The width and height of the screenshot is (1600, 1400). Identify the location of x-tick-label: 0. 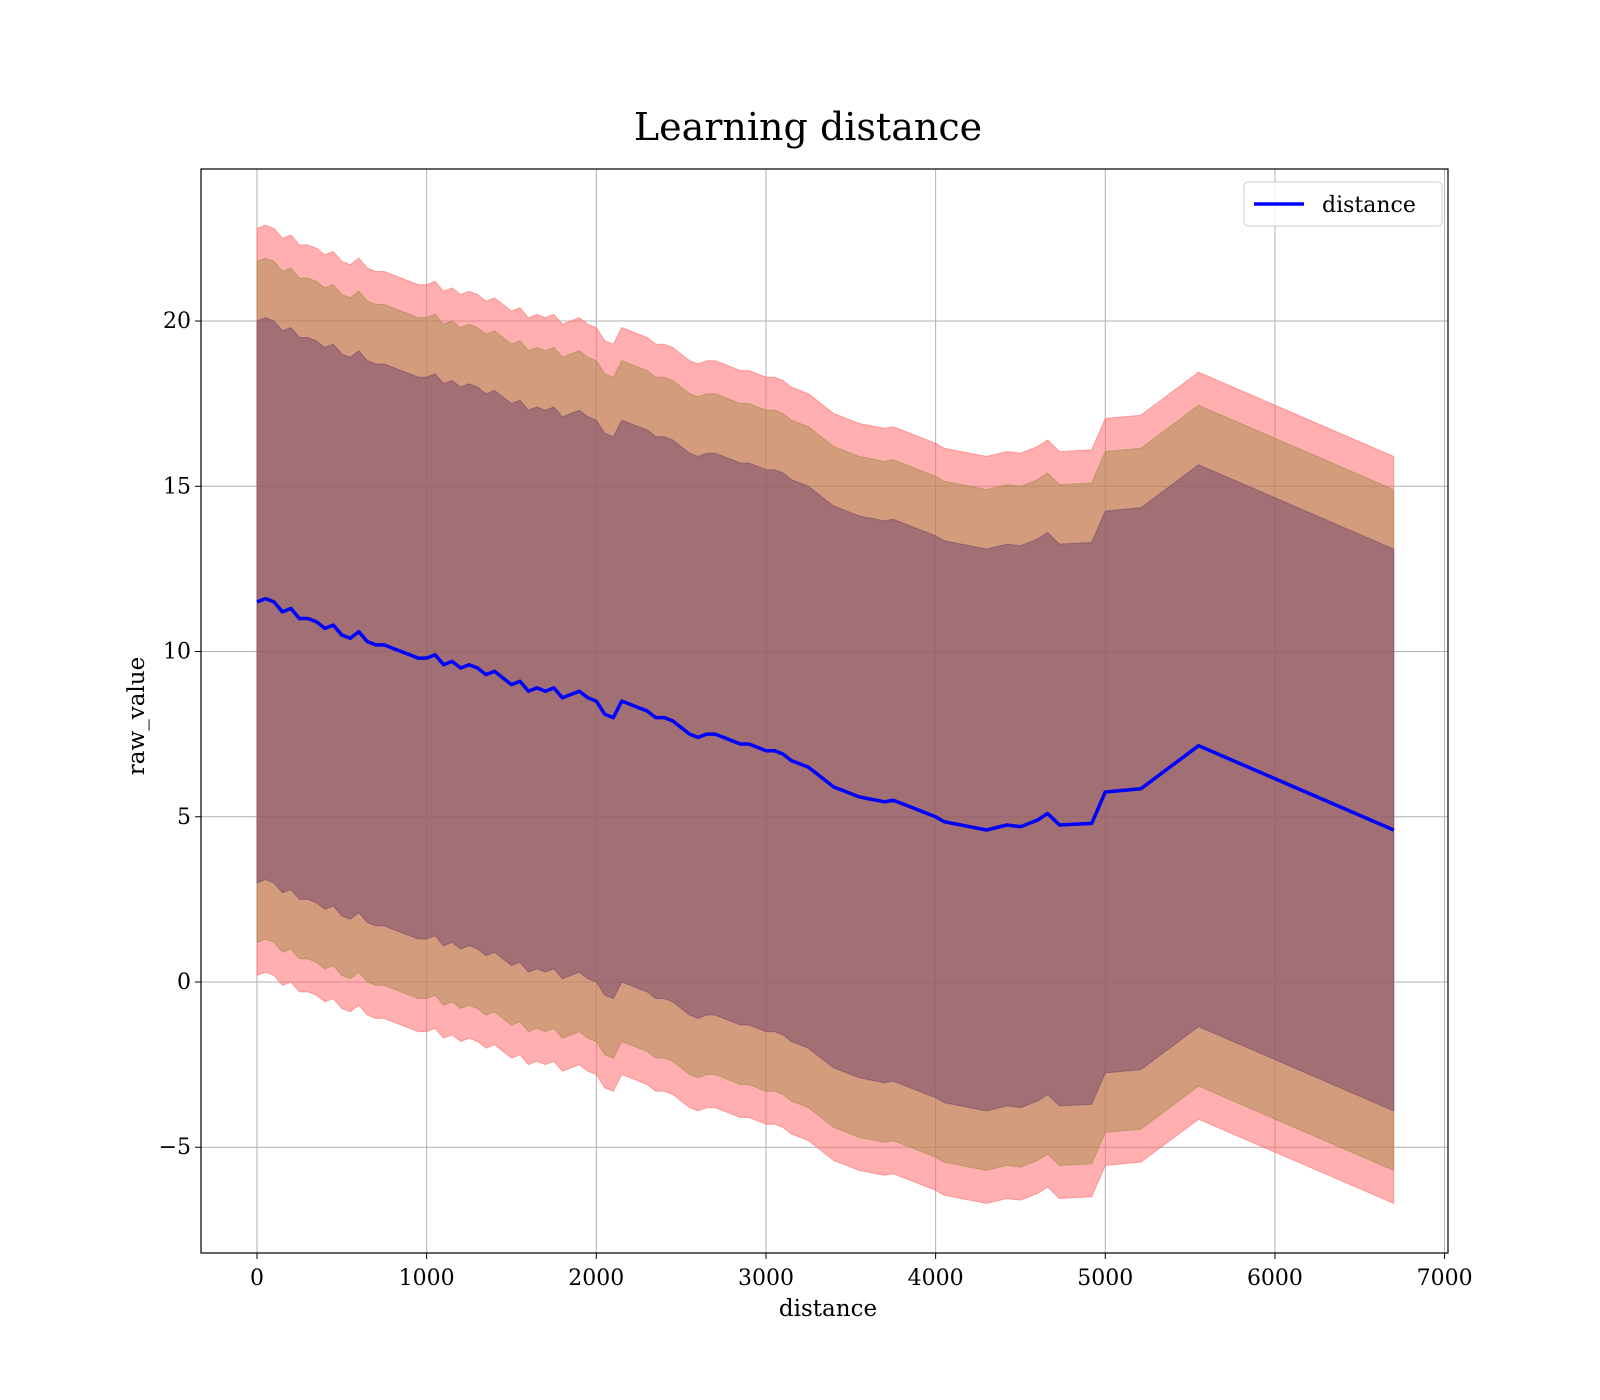
(257, 1278).